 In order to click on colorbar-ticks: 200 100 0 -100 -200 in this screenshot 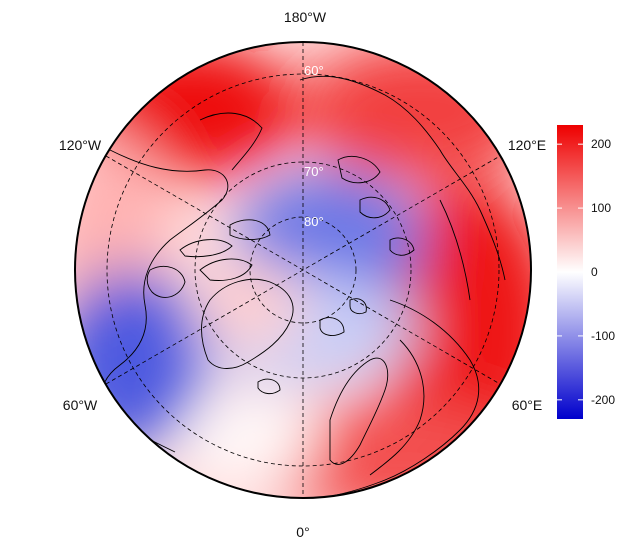, I will do `click(586, 272)`.